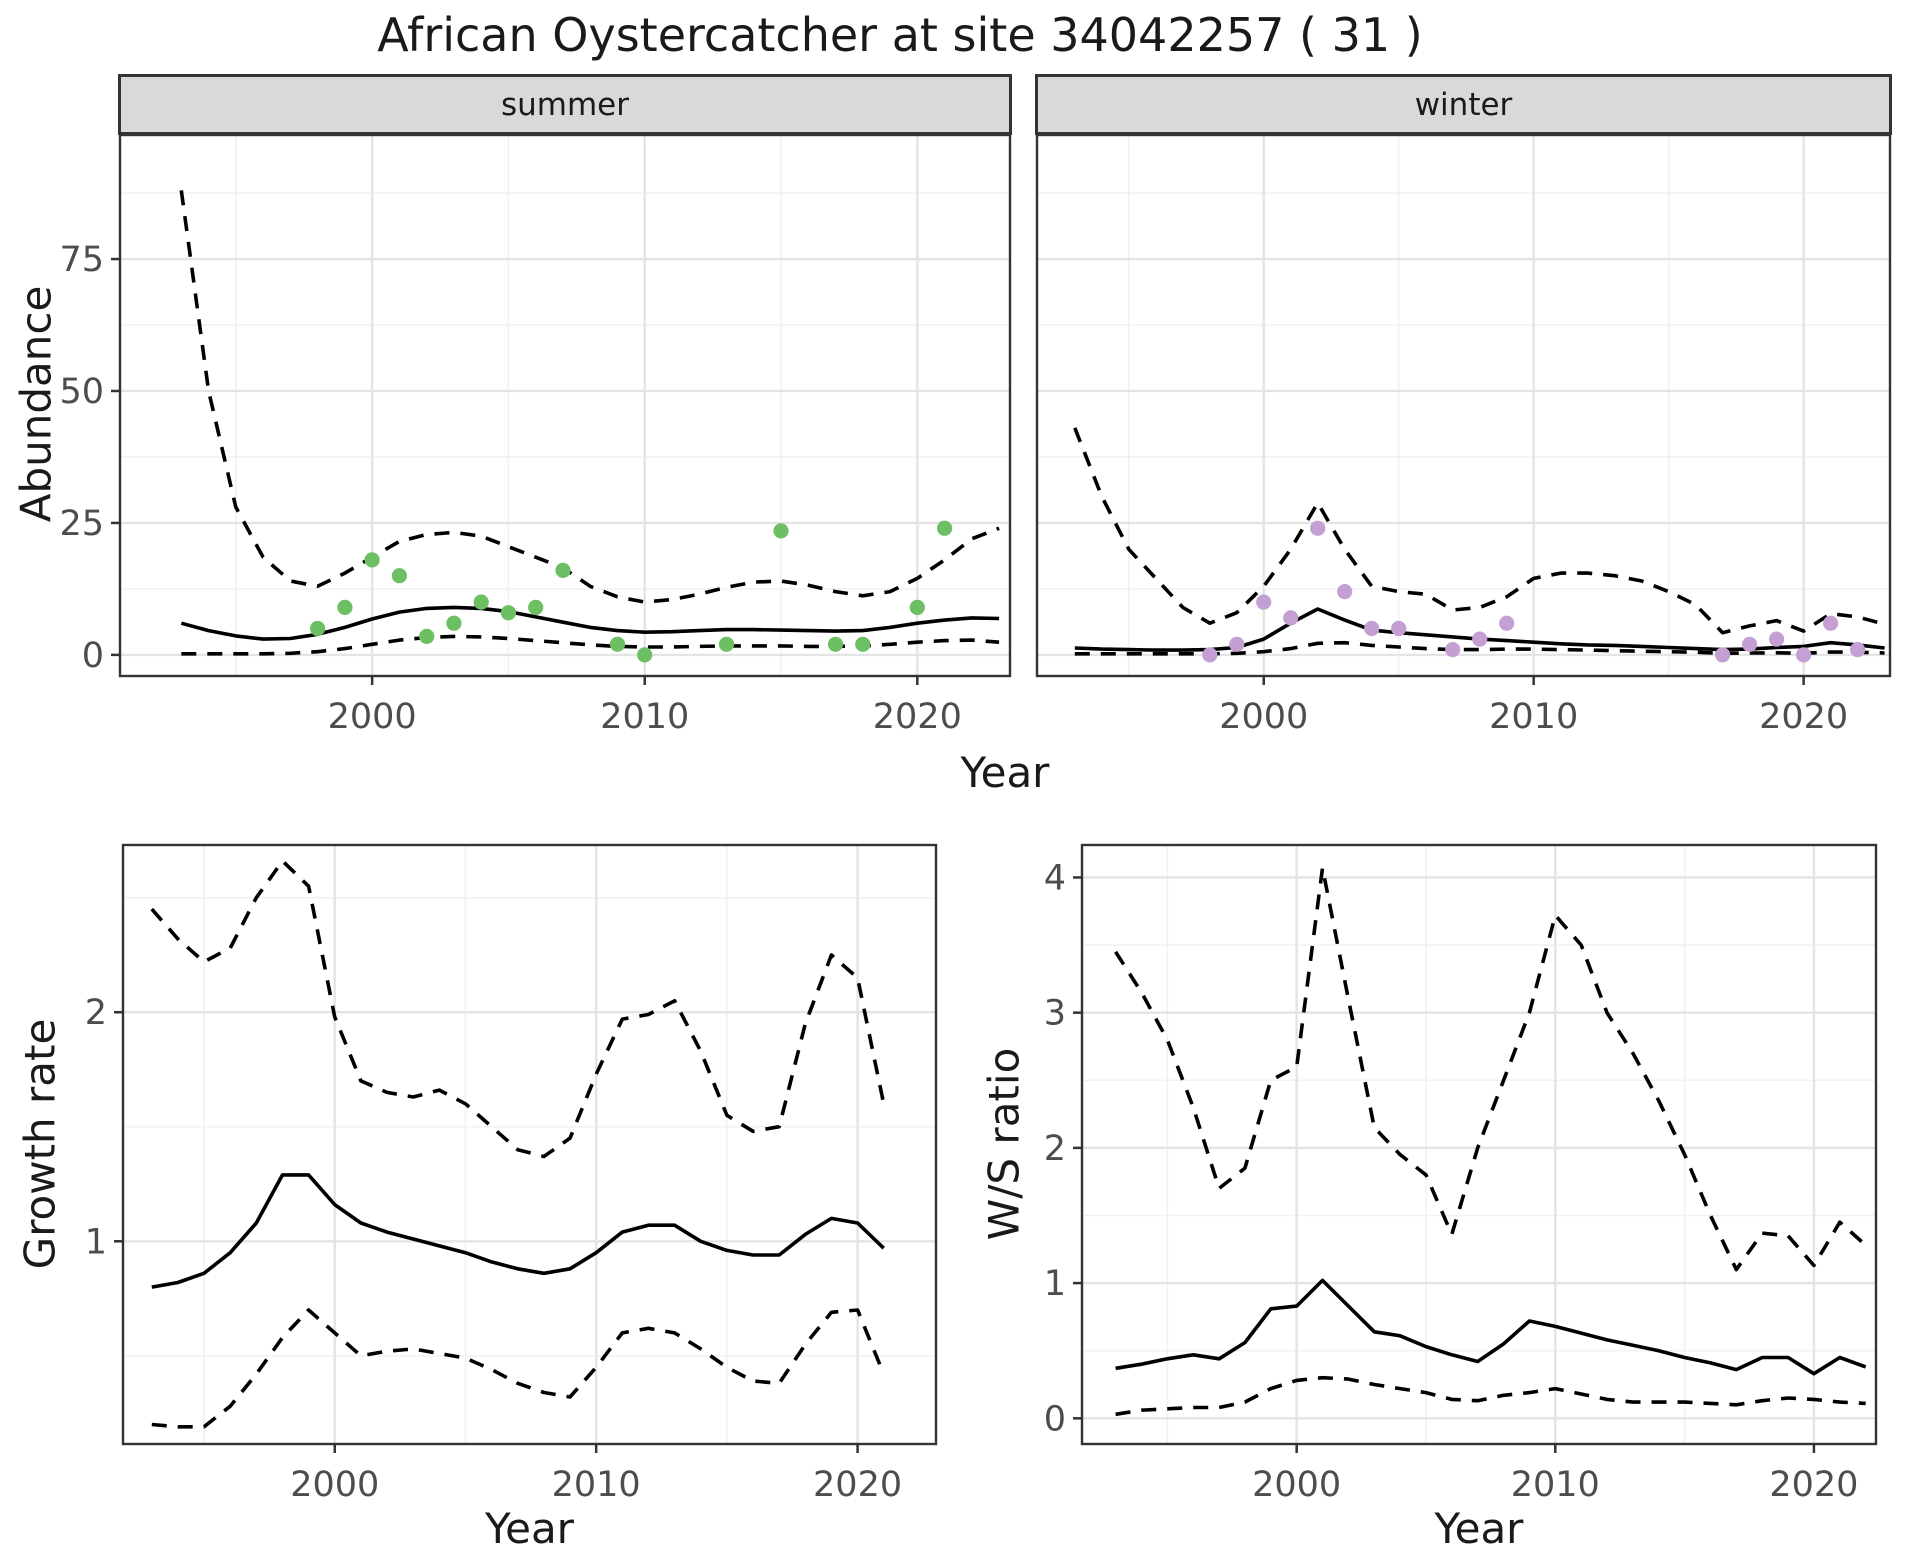 This screenshot has width=1920, height=1560. Describe the element at coordinates (1055, 1284) in the screenshot. I see `ws-y-tick-label: 1` at that location.